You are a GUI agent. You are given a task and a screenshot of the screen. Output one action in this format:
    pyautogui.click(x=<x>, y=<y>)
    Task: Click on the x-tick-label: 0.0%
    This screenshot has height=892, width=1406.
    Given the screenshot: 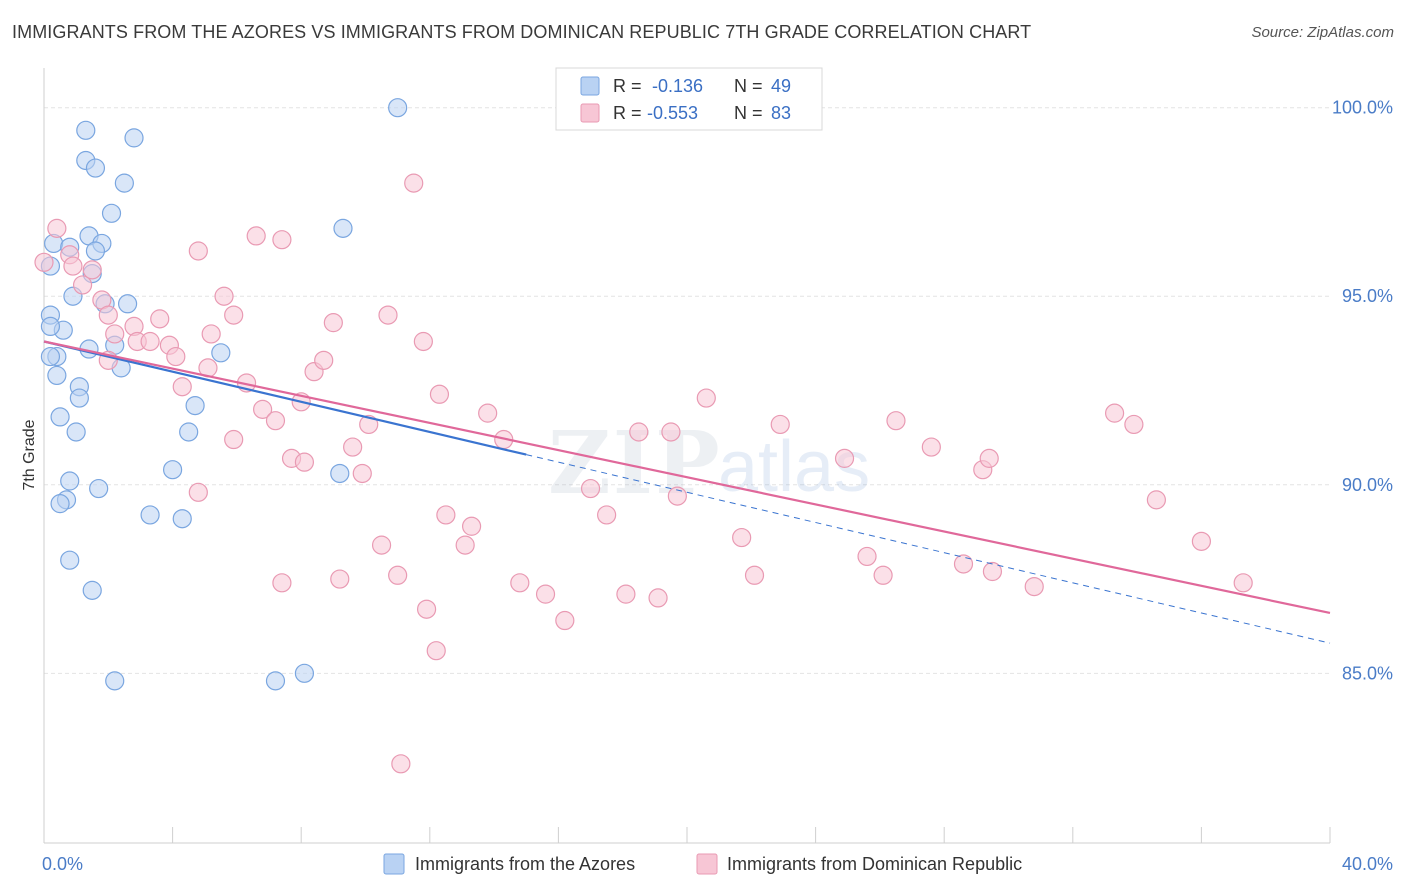 What is the action you would take?
    pyautogui.click(x=62, y=864)
    